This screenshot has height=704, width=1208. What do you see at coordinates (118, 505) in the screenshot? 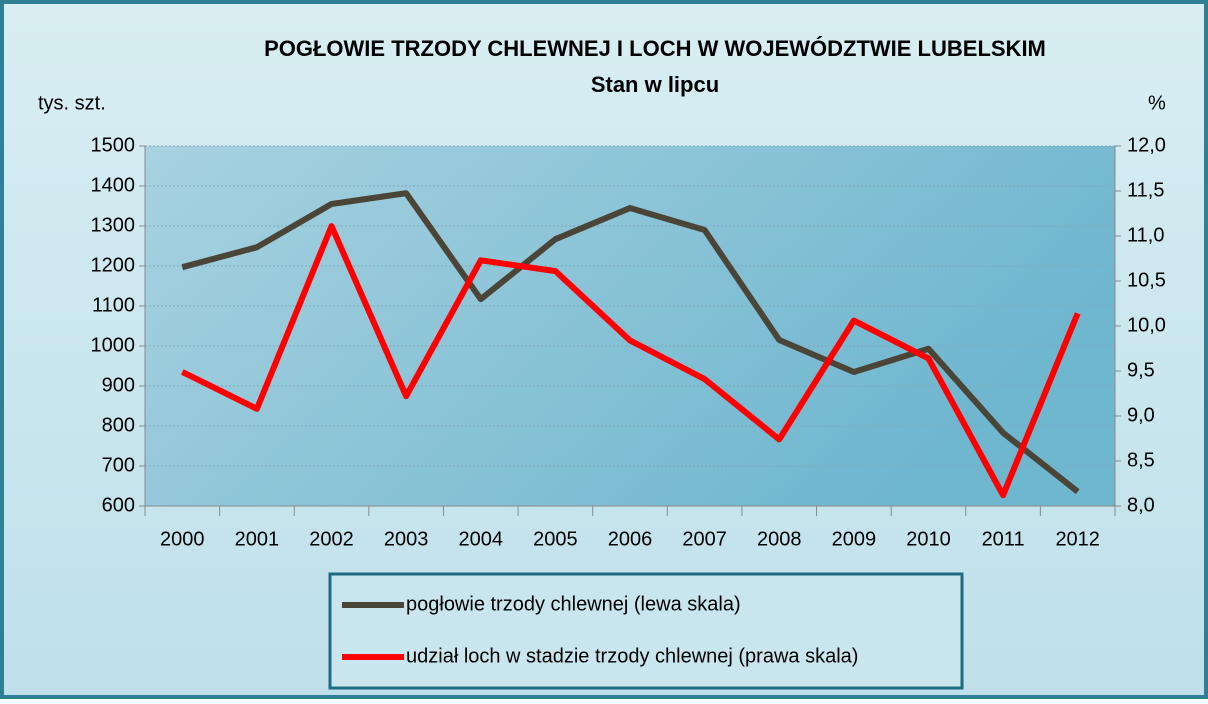
I see `y-tick-label: 600` at bounding box center [118, 505].